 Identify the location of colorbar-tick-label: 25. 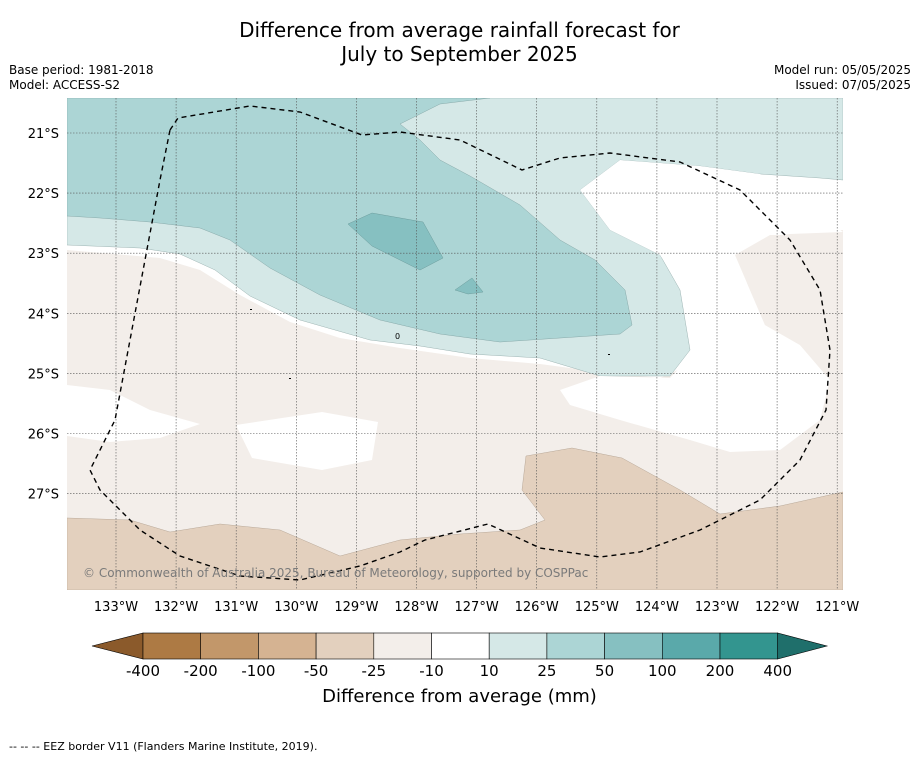
(546, 671).